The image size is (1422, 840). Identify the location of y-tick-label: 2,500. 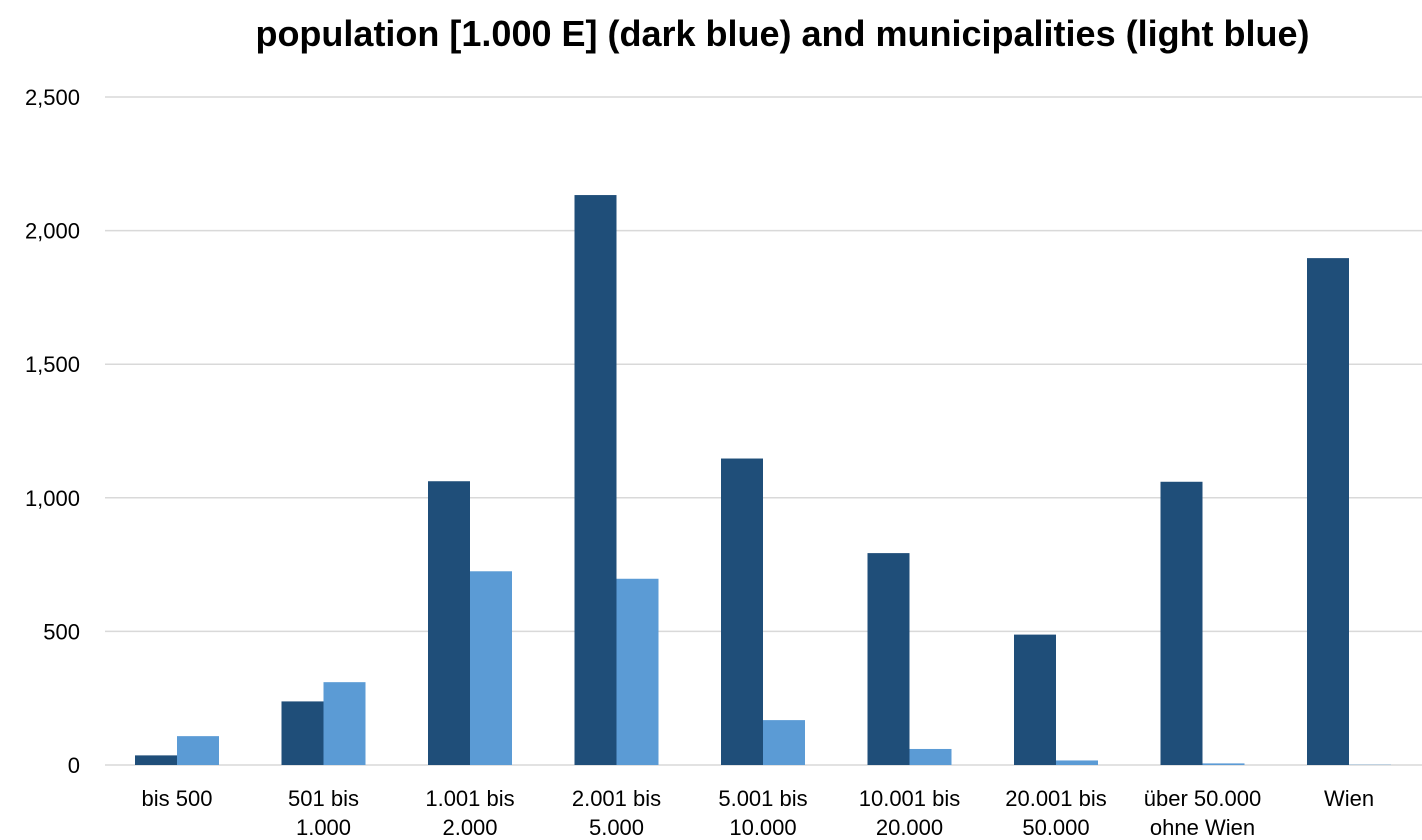
(52, 97).